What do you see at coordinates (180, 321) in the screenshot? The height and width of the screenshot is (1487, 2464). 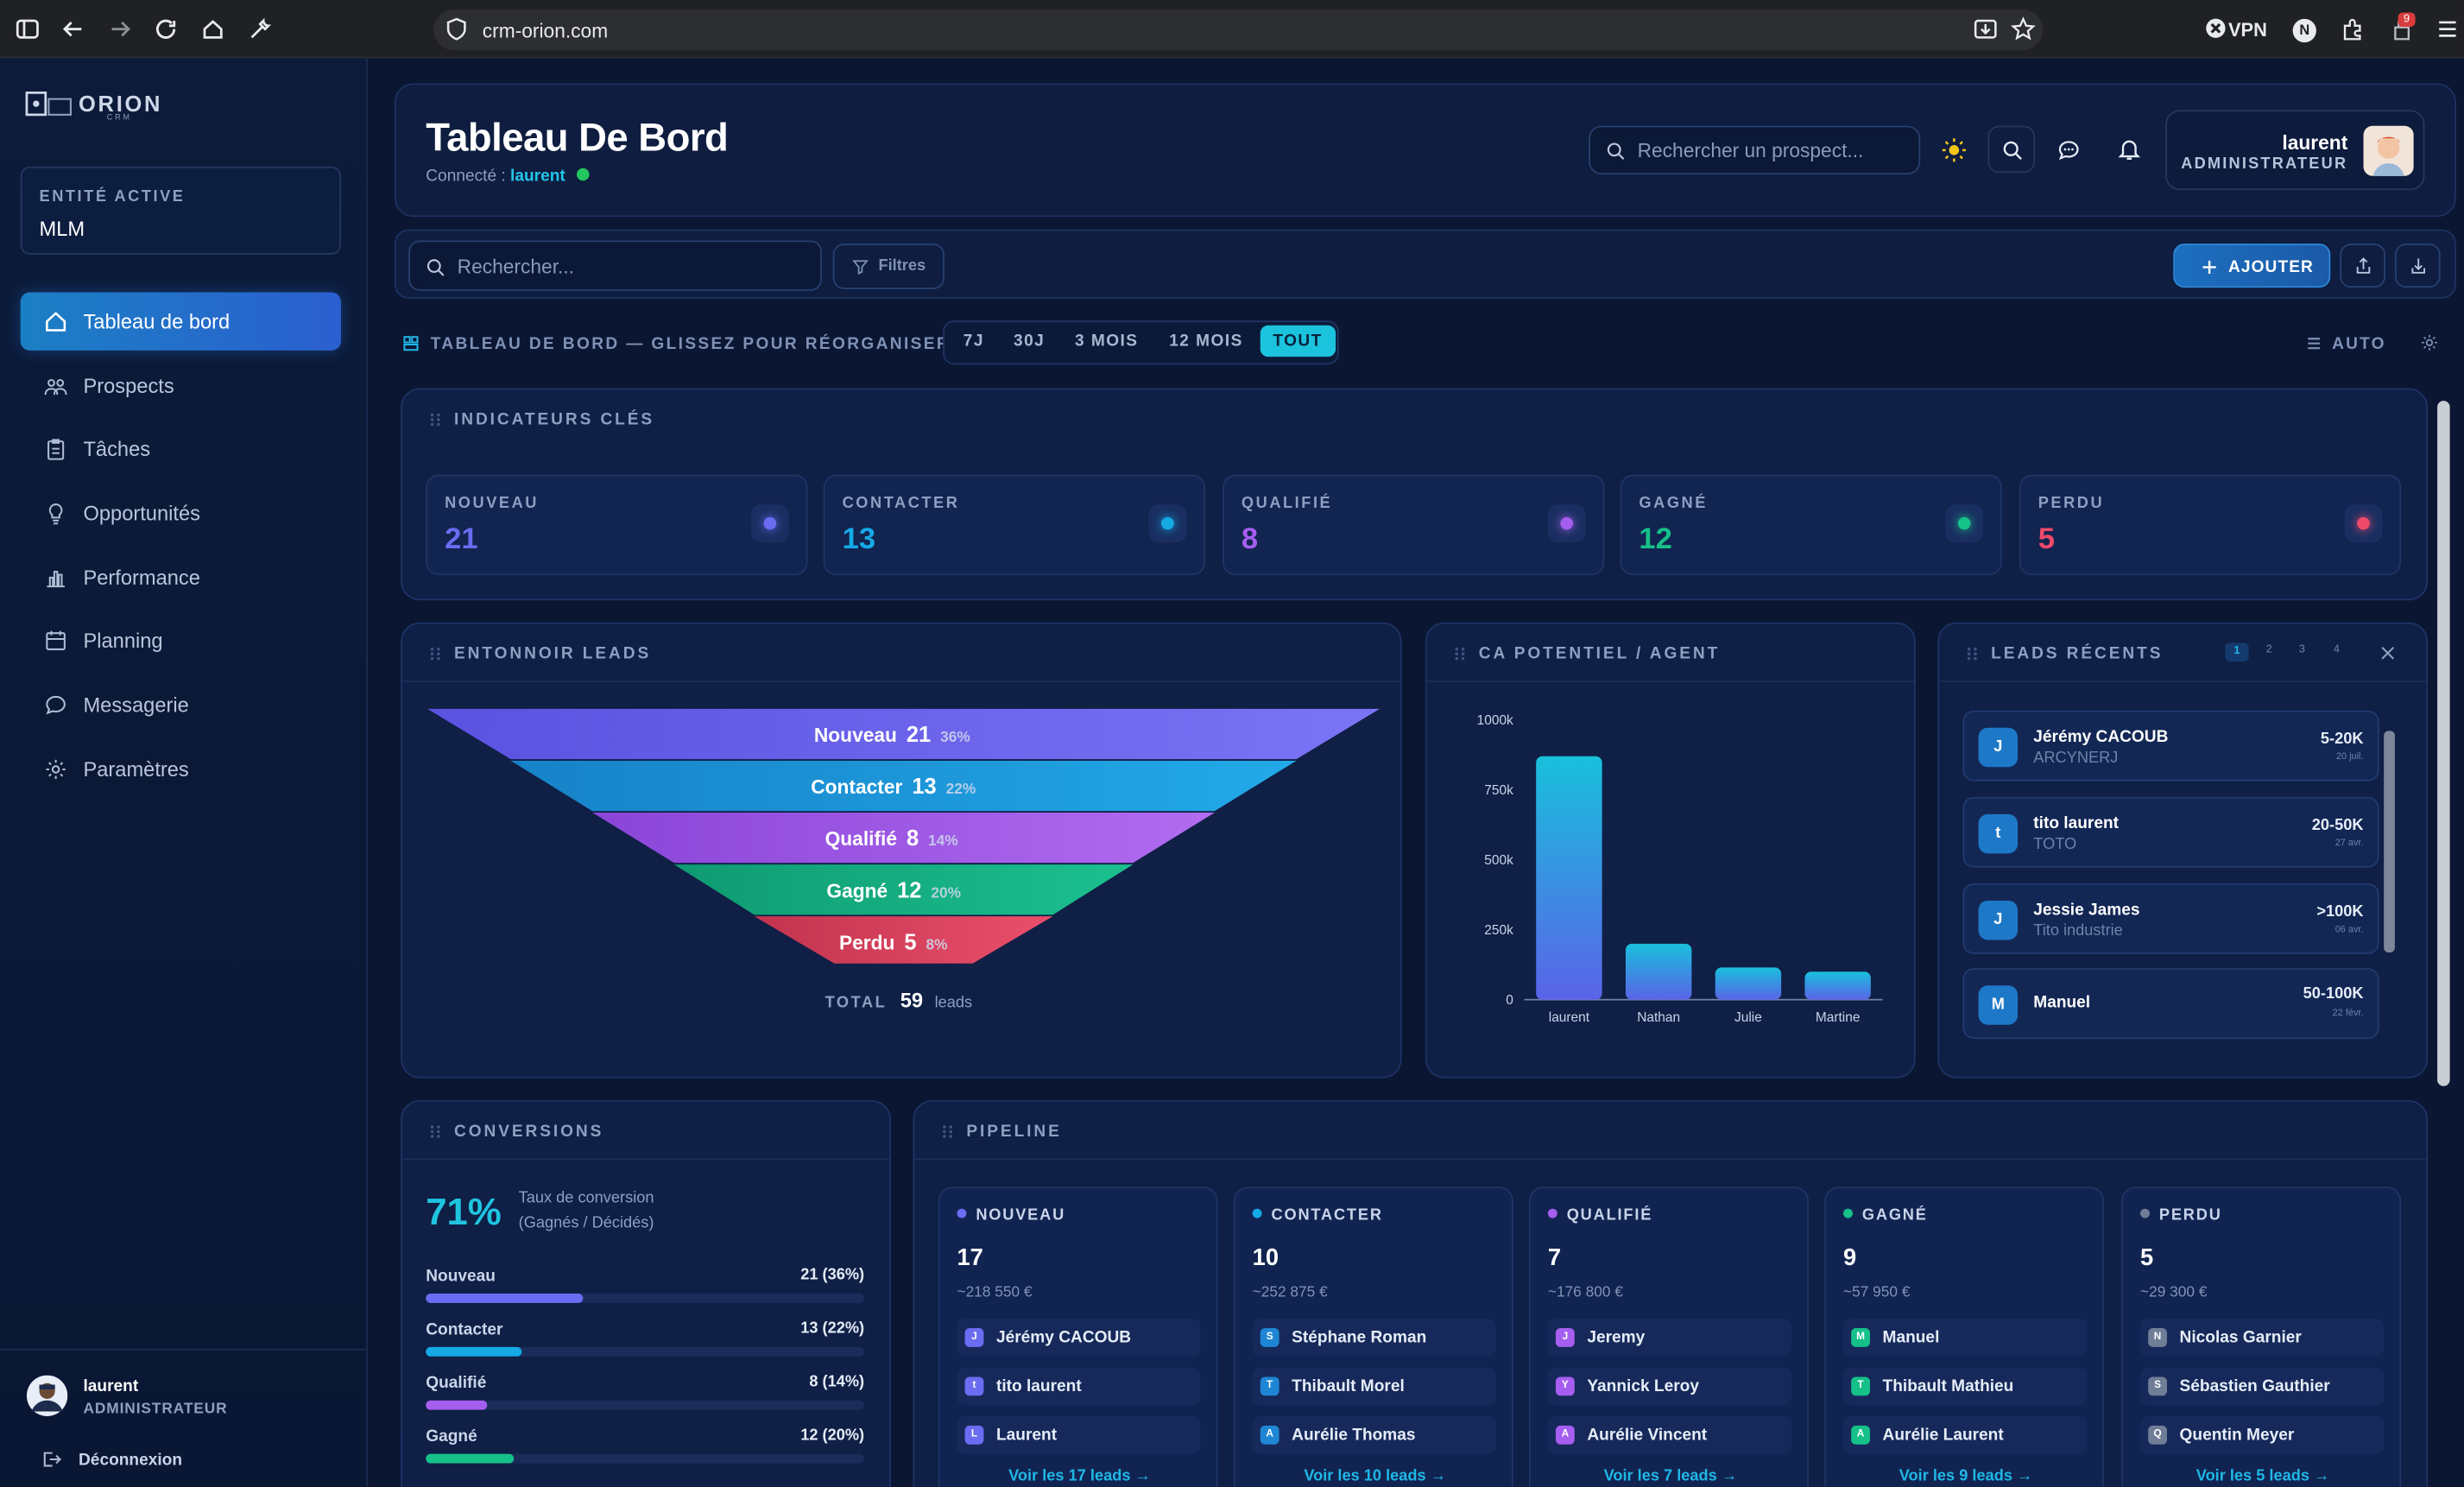 I see `nav-tableau-de-bord: Tableau de bord` at bounding box center [180, 321].